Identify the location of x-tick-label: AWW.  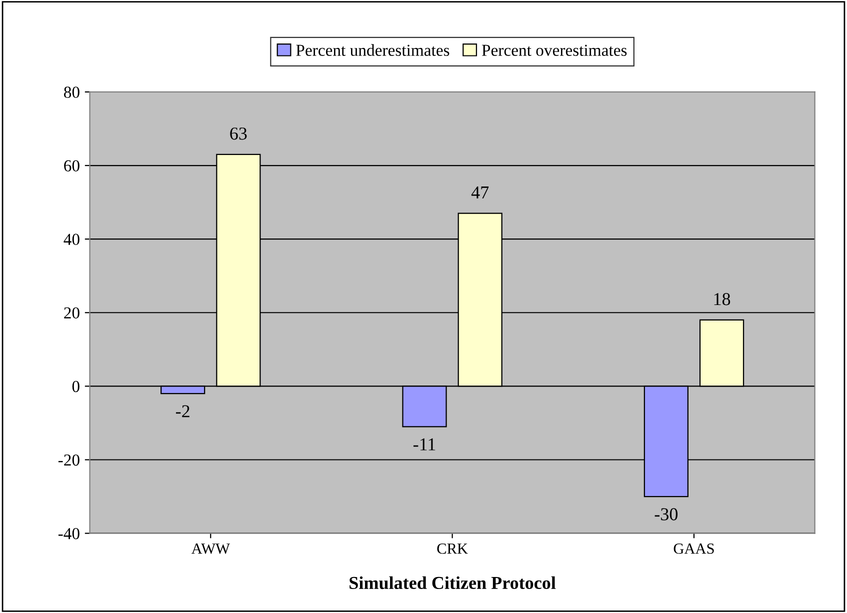
(210, 549).